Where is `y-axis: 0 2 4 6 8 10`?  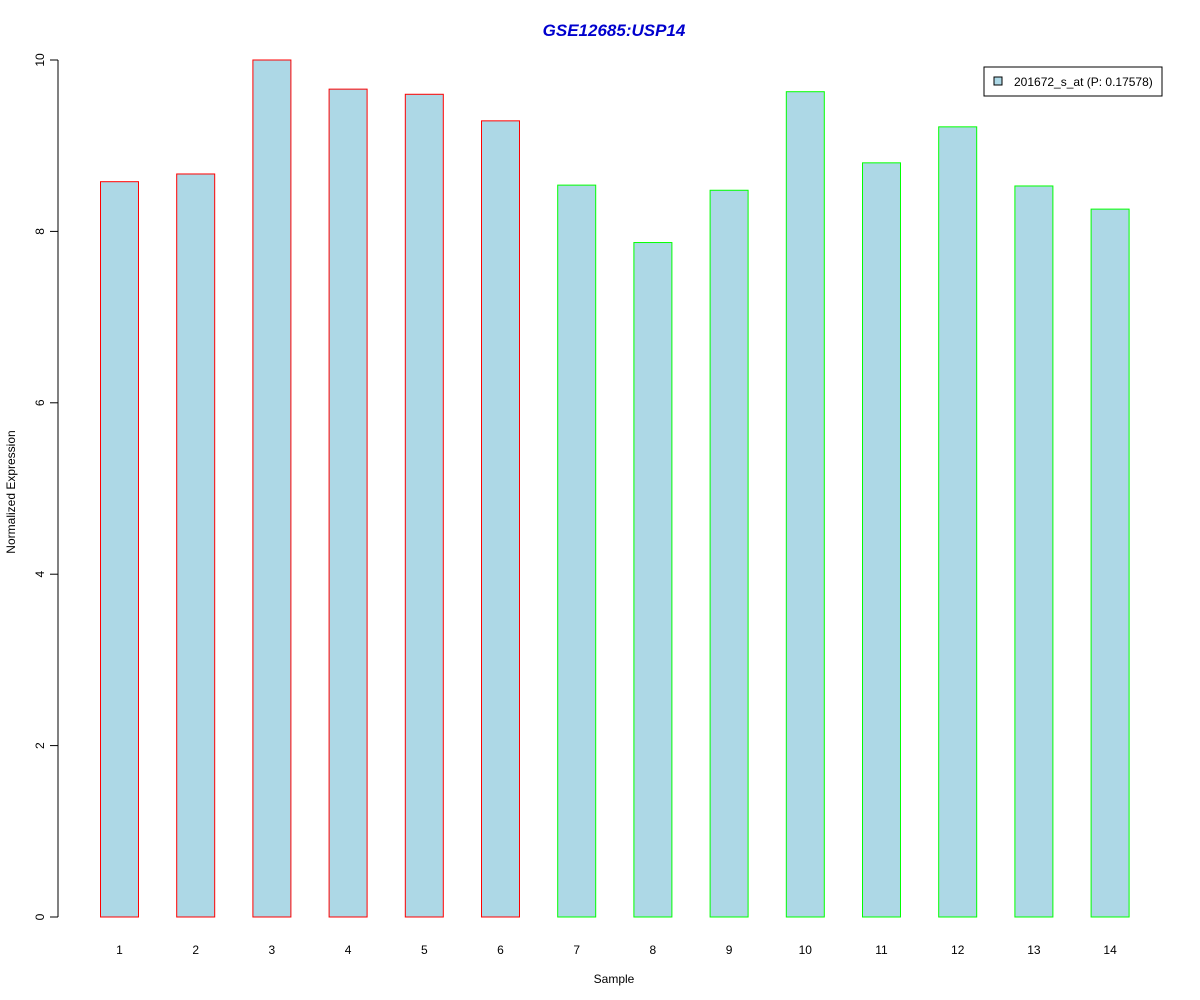 y-axis: 0 2 4 6 8 10 is located at coordinates (46, 486).